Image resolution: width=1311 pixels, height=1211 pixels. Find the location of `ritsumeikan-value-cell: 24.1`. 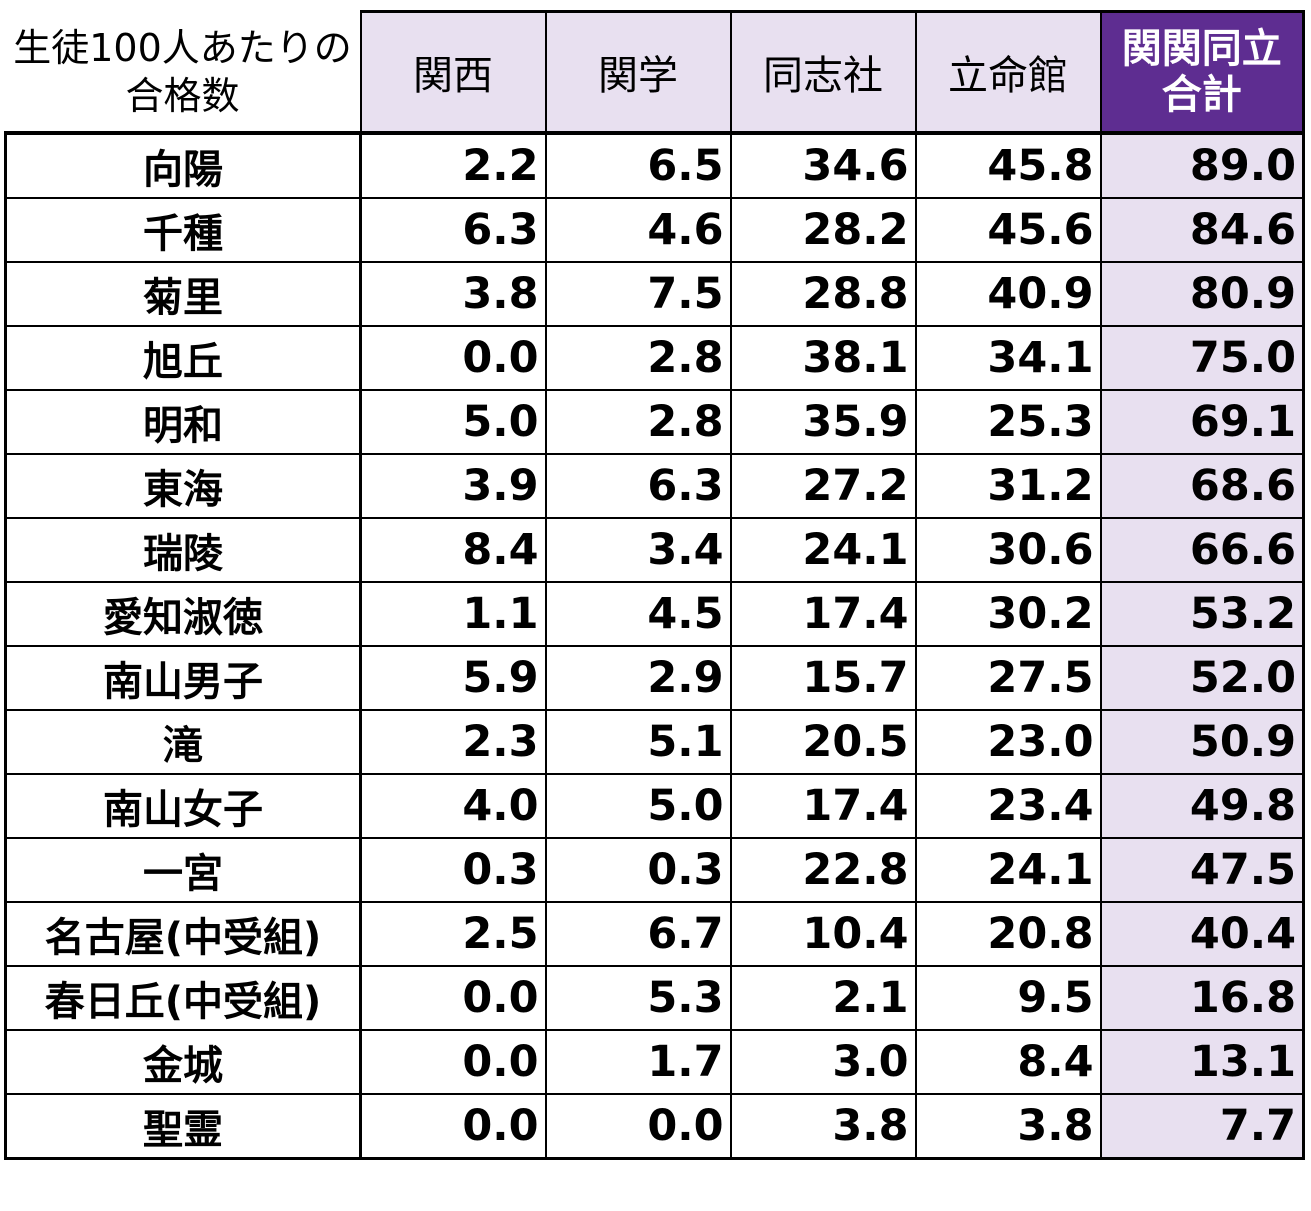

ritsumeikan-value-cell: 24.1 is located at coordinates (1008, 869).